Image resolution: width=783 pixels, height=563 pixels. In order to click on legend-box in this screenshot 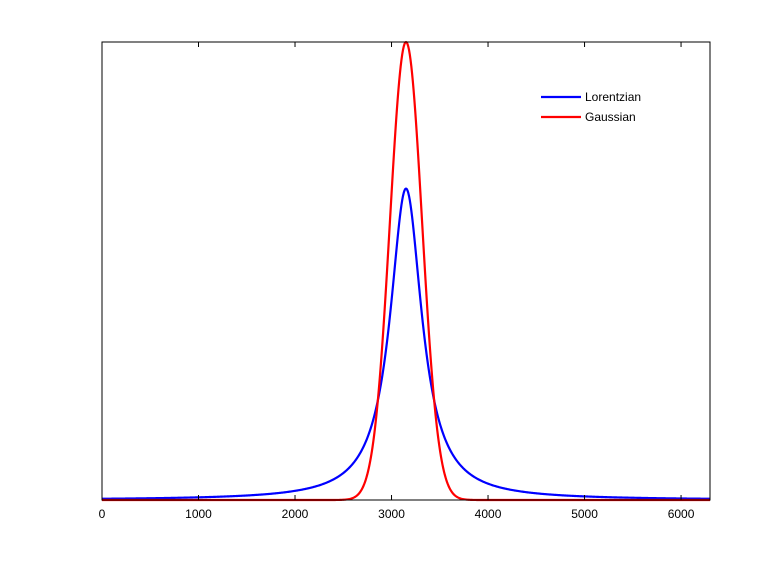, I will do `click(593, 105)`.